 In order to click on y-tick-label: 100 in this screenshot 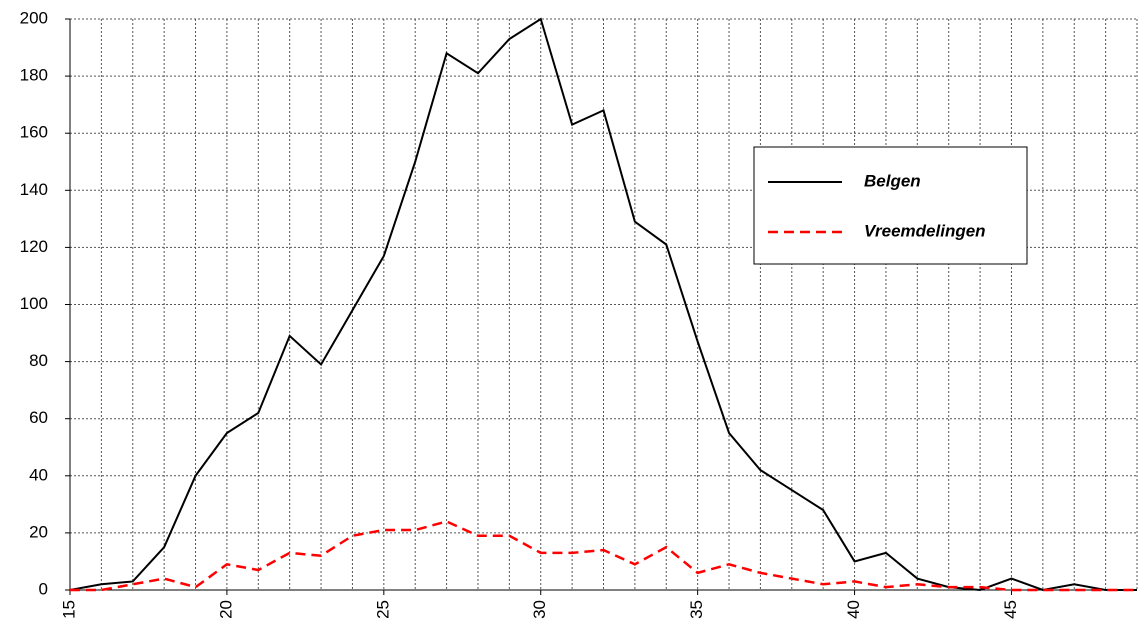, I will do `click(34, 303)`.